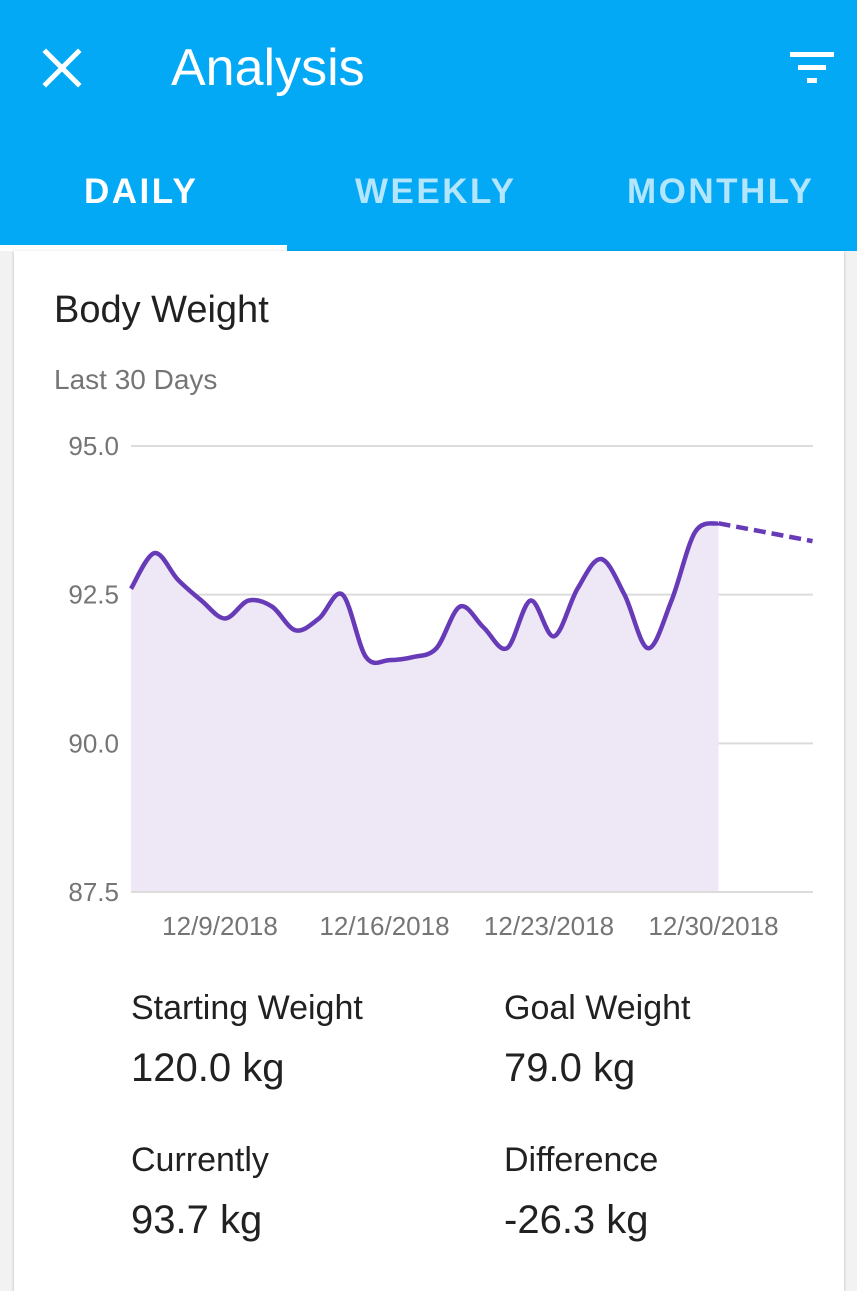 The height and width of the screenshot is (1291, 857). What do you see at coordinates (207, 1068) in the screenshot?
I see `starting-weight-value: 120.0 kg` at bounding box center [207, 1068].